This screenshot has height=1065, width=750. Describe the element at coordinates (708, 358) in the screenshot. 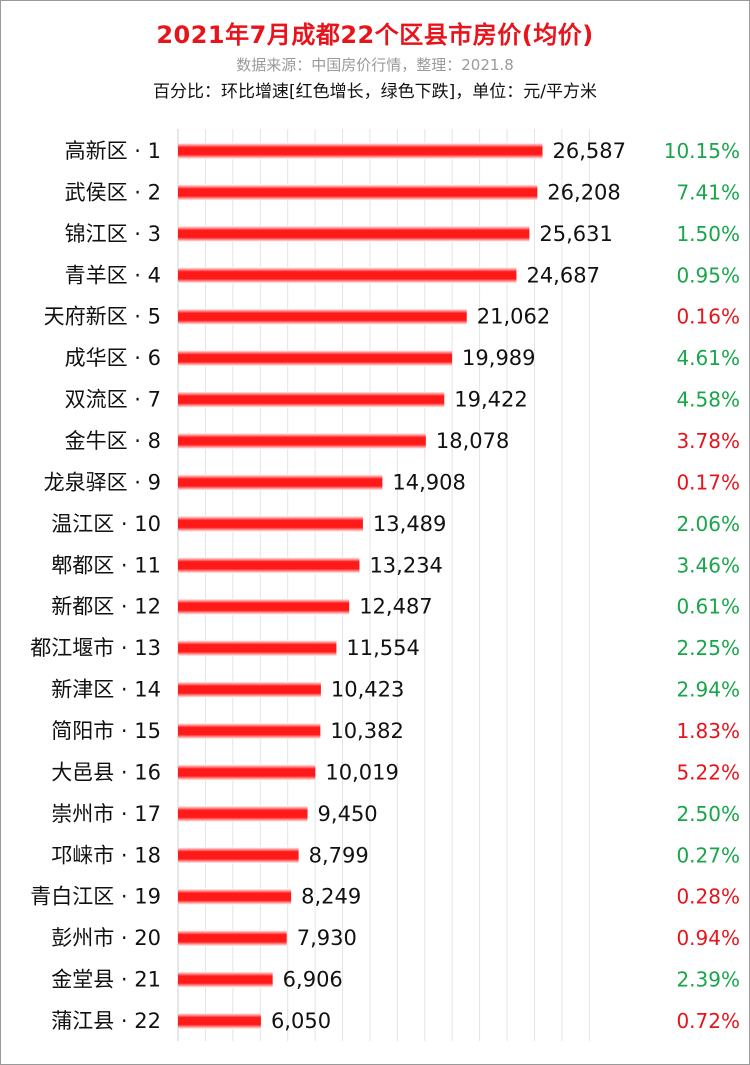

I see `mom-change-label: 4.61%` at that location.